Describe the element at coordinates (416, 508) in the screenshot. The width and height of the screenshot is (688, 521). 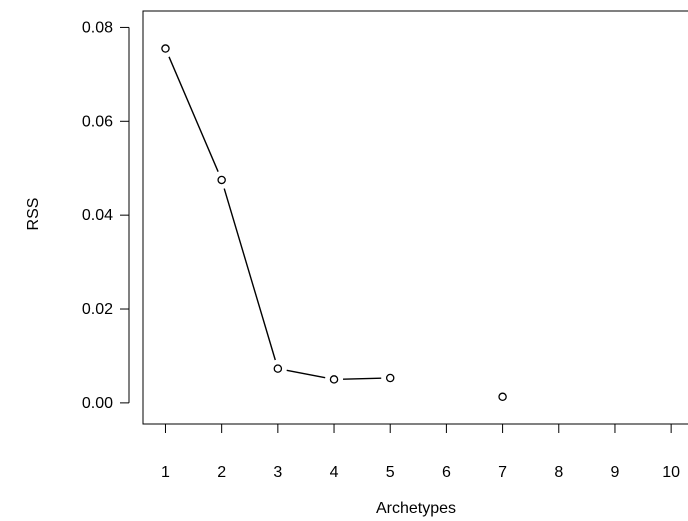
I see `x-axis-title: Archetypes` at that location.